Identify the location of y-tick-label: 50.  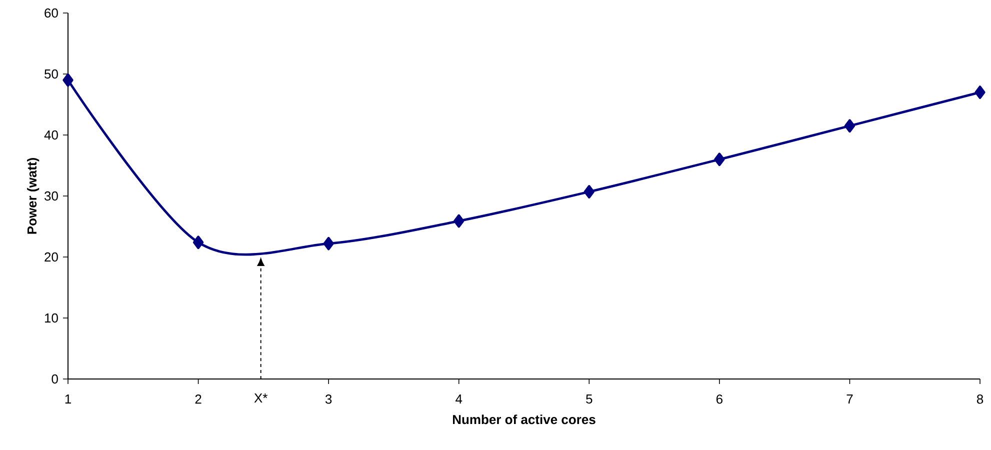
(51, 74).